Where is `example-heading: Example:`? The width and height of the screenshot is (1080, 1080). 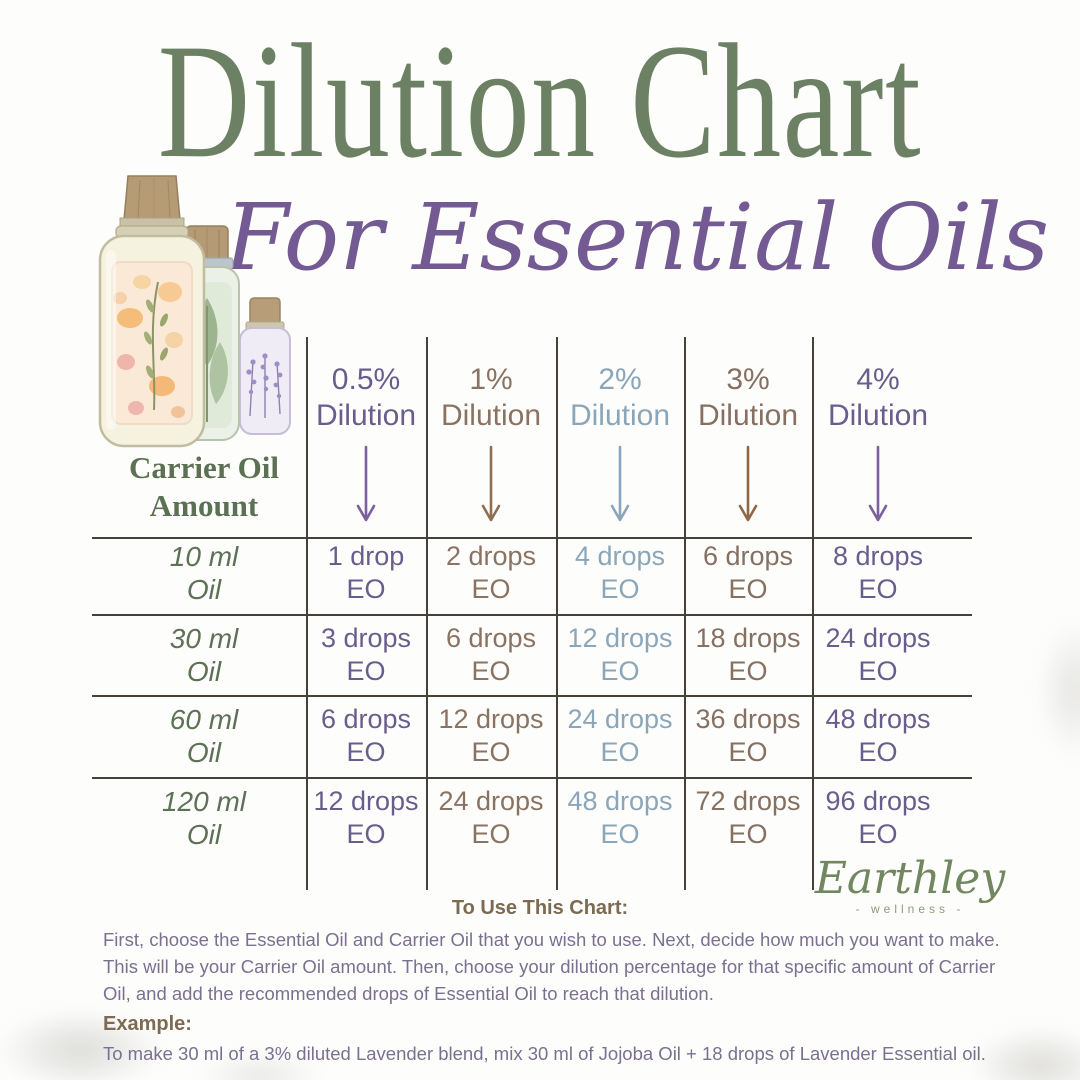
example-heading: Example: is located at coordinates (147, 1024).